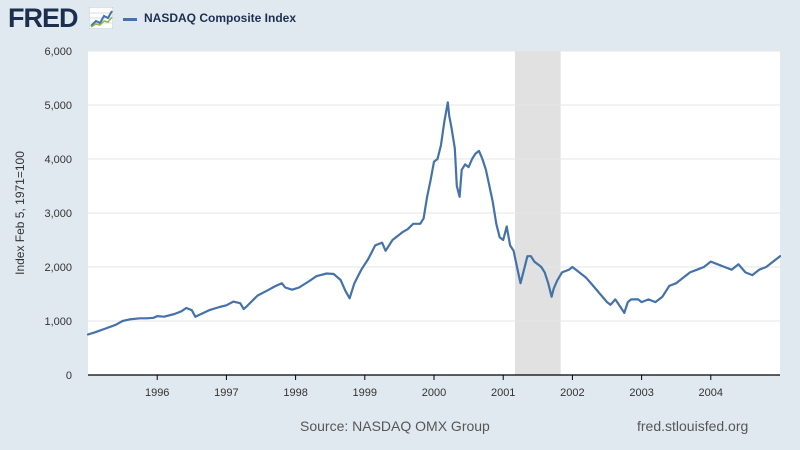 This screenshot has width=800, height=450. Describe the element at coordinates (43, 18) in the screenshot. I see `fred-logo: FRED` at that location.